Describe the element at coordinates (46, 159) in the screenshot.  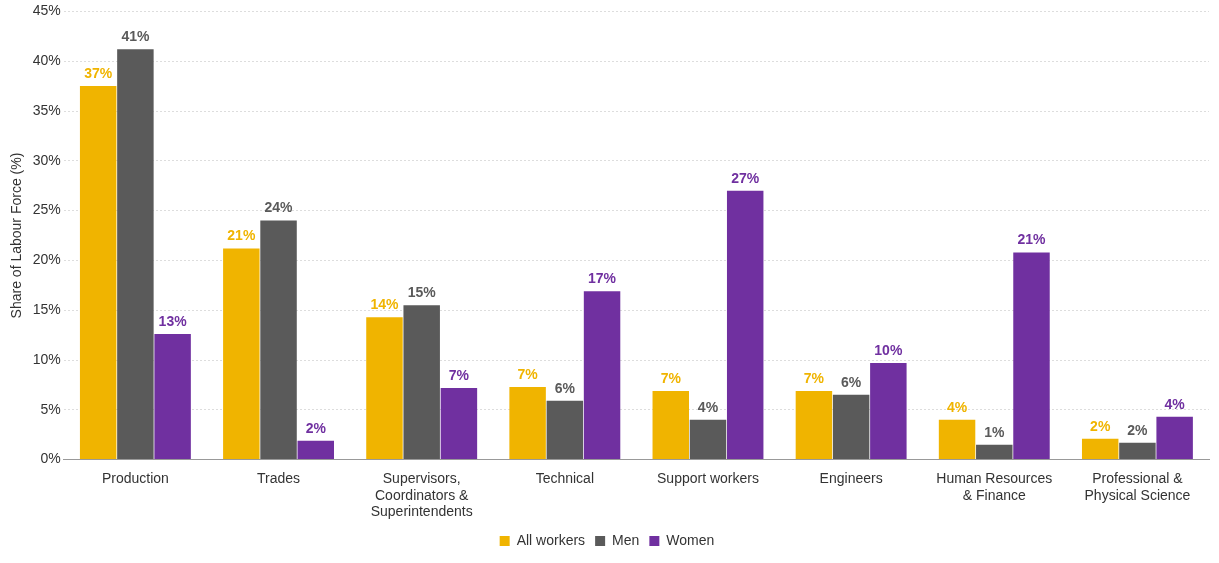
I see `y-tick-label: 30%` at that location.